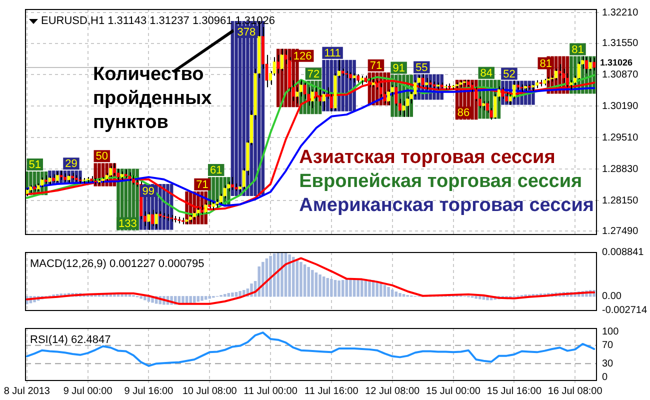 The width and height of the screenshot is (650, 400). Describe the element at coordinates (331, 391) in the screenshot. I see `x-tick-label: 11 Jul 16:00` at that location.